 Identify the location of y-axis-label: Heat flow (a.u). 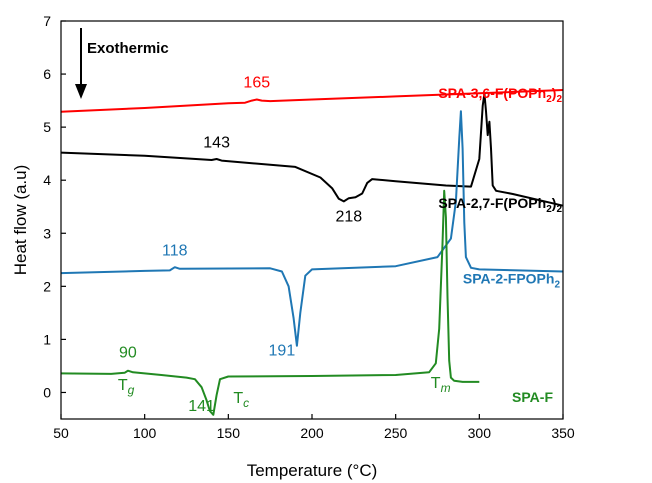
(20, 220).